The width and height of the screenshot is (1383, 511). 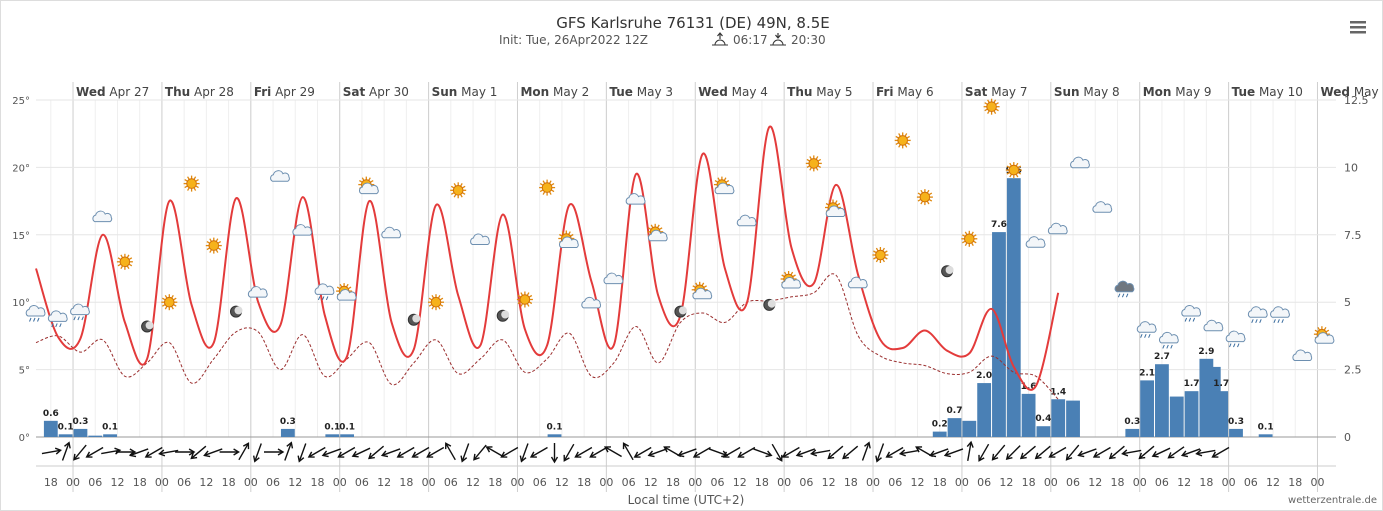 What do you see at coordinates (1324, 335) in the screenshot?
I see `sun-cloud-icon` at bounding box center [1324, 335].